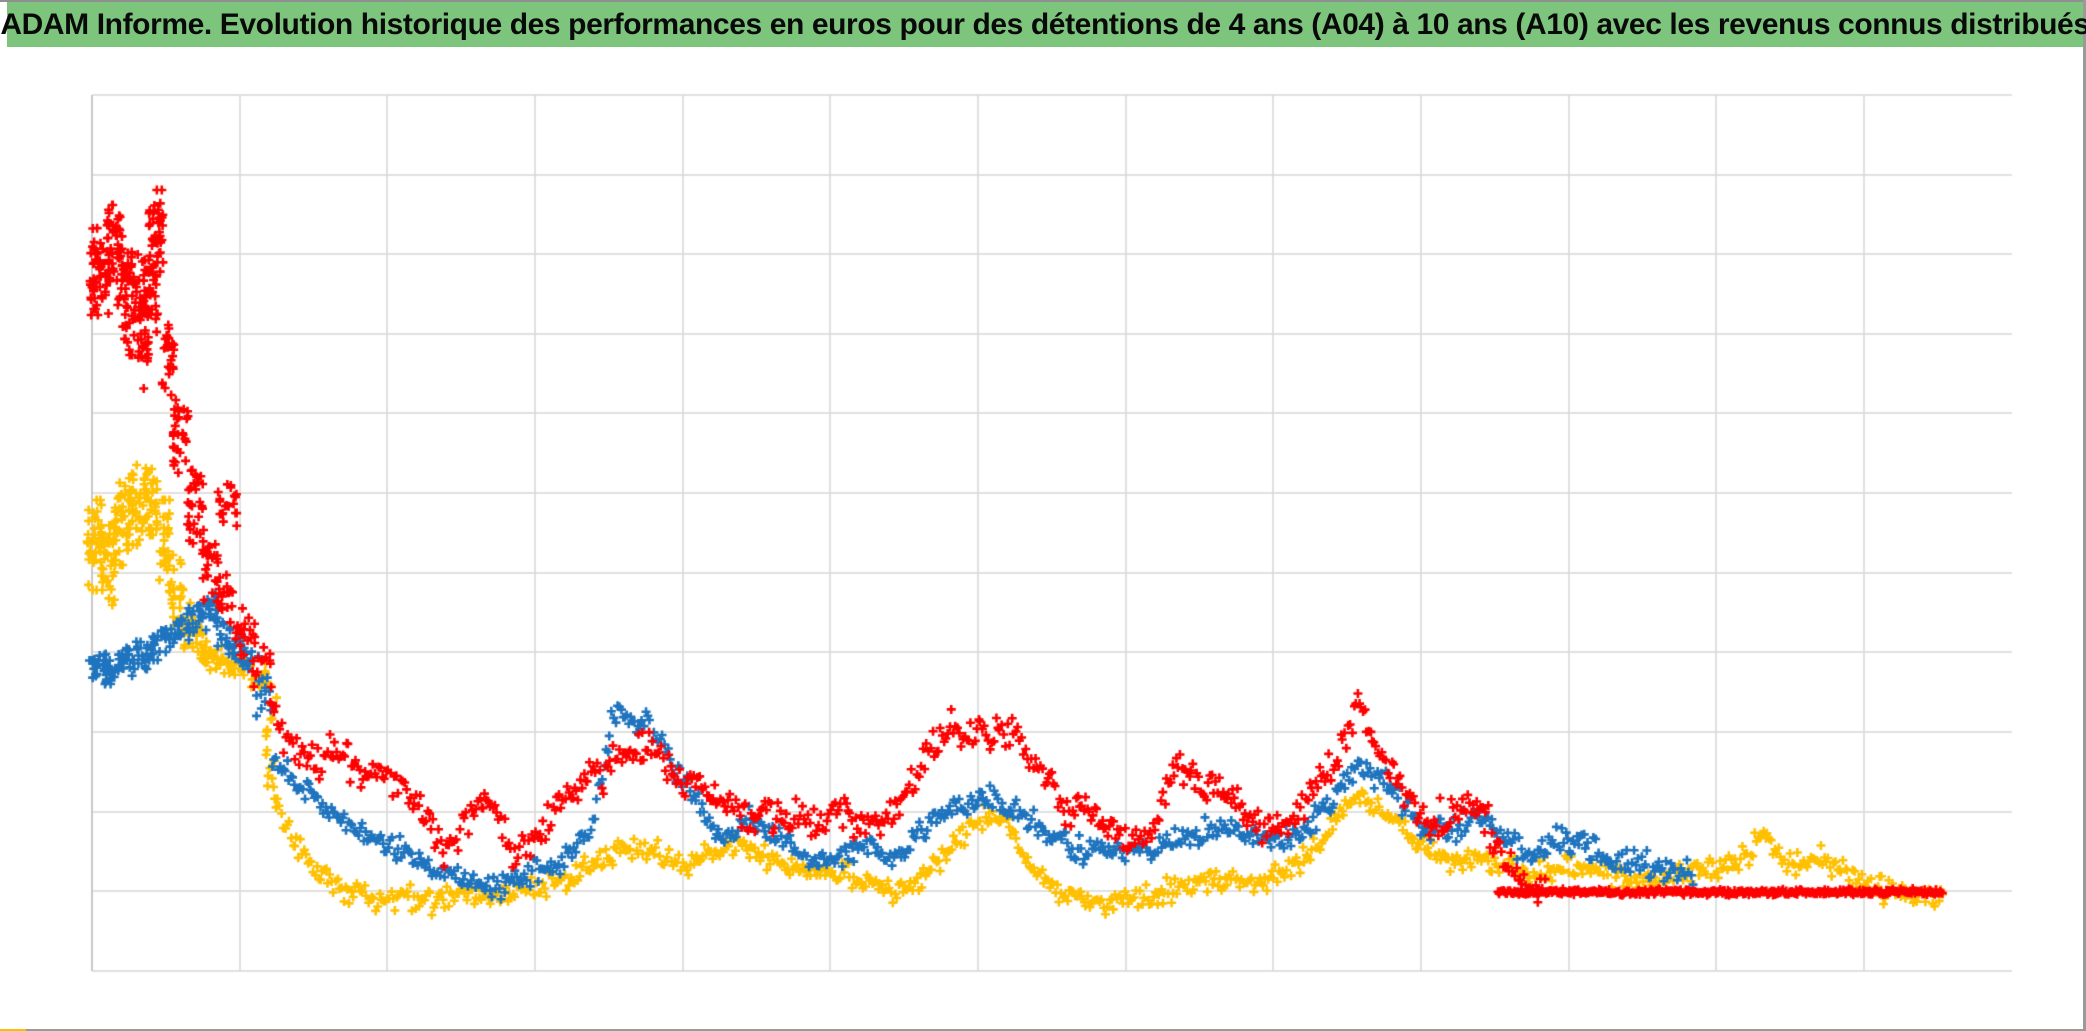 The width and height of the screenshot is (2086, 1031). Describe the element at coordinates (1043, 1029) in the screenshot. I see `window-bottom-border` at that location.